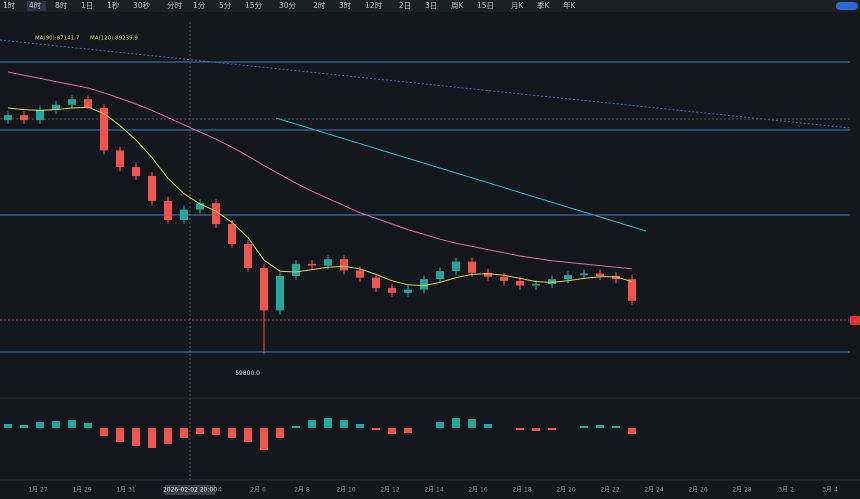 This screenshot has width=860, height=499. What do you see at coordinates (302, 490) in the screenshot?
I see `x-tick-label: 2月 8` at bounding box center [302, 490].